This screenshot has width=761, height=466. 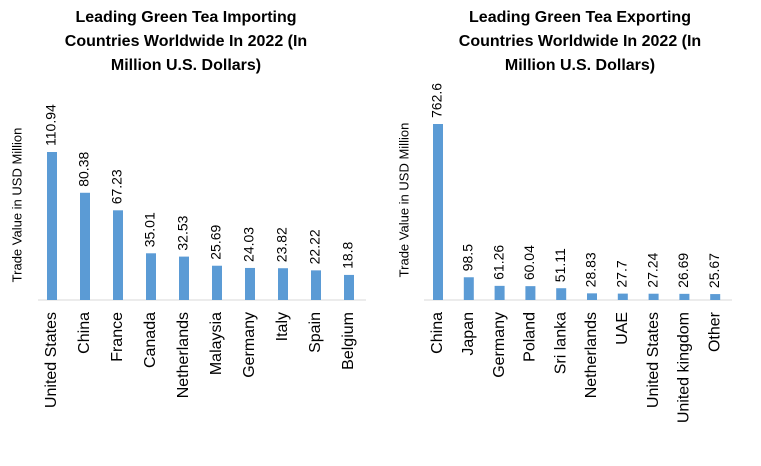 What do you see at coordinates (684, 367) in the screenshot?
I see `x-tick-label: United kingdom` at bounding box center [684, 367].